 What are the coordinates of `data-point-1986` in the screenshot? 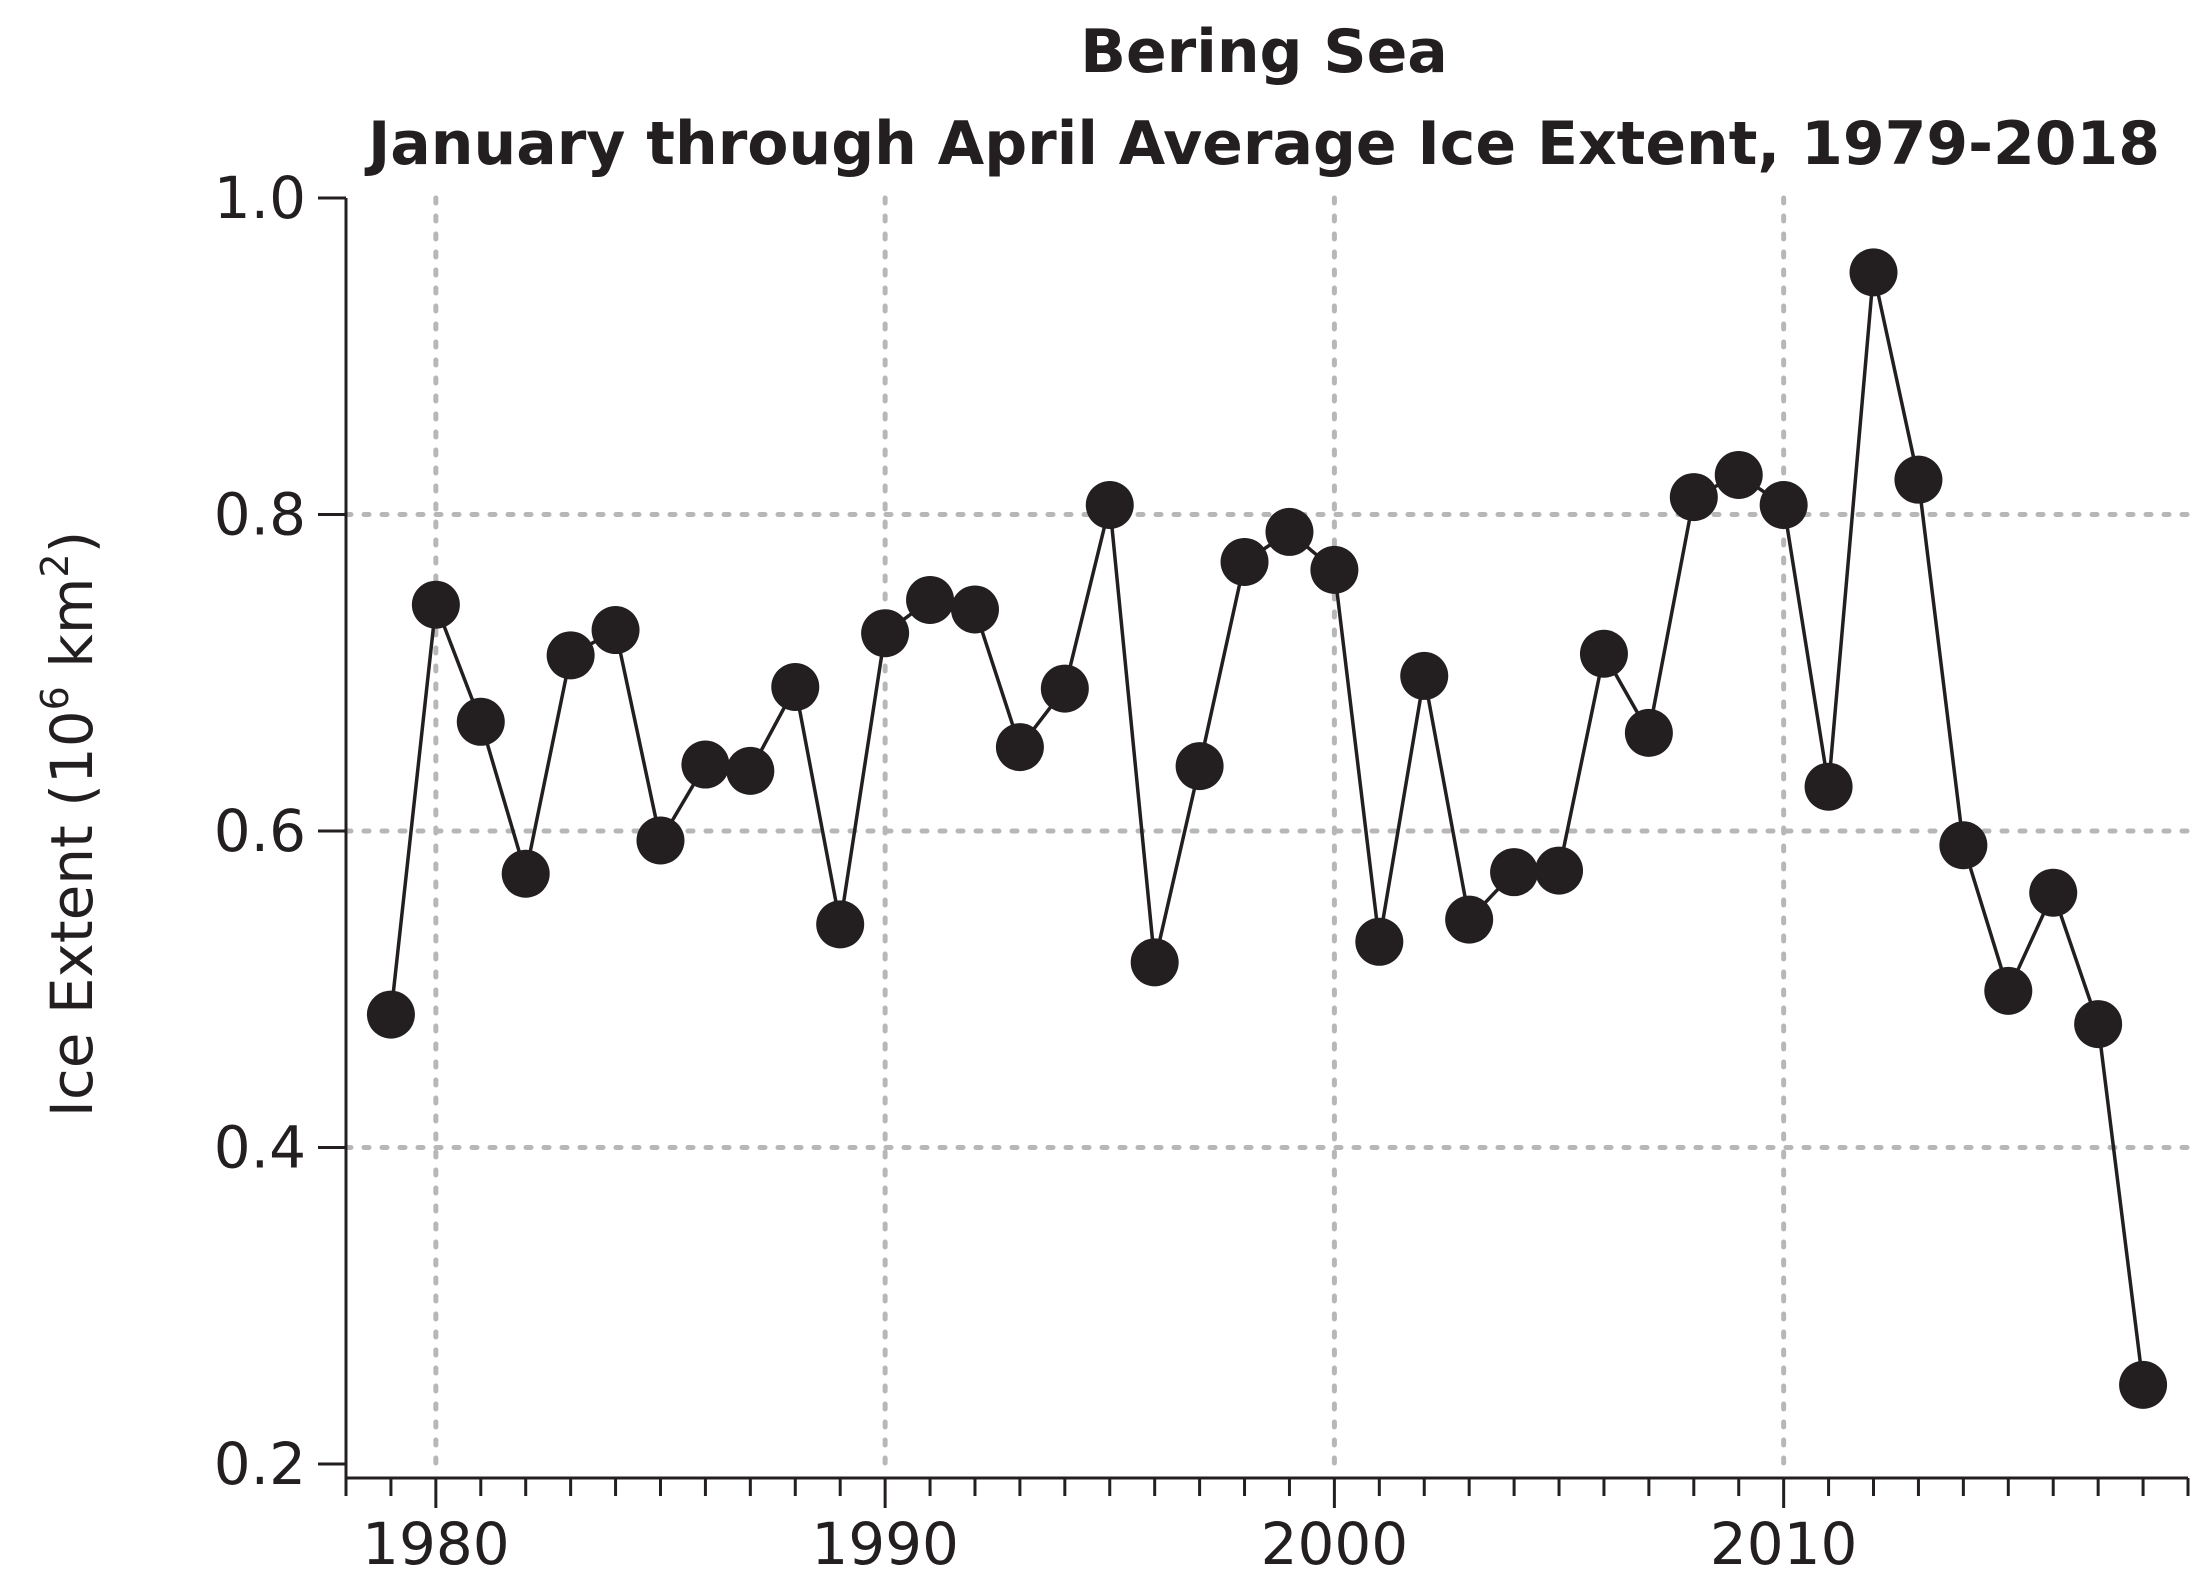 It's located at (705, 764).